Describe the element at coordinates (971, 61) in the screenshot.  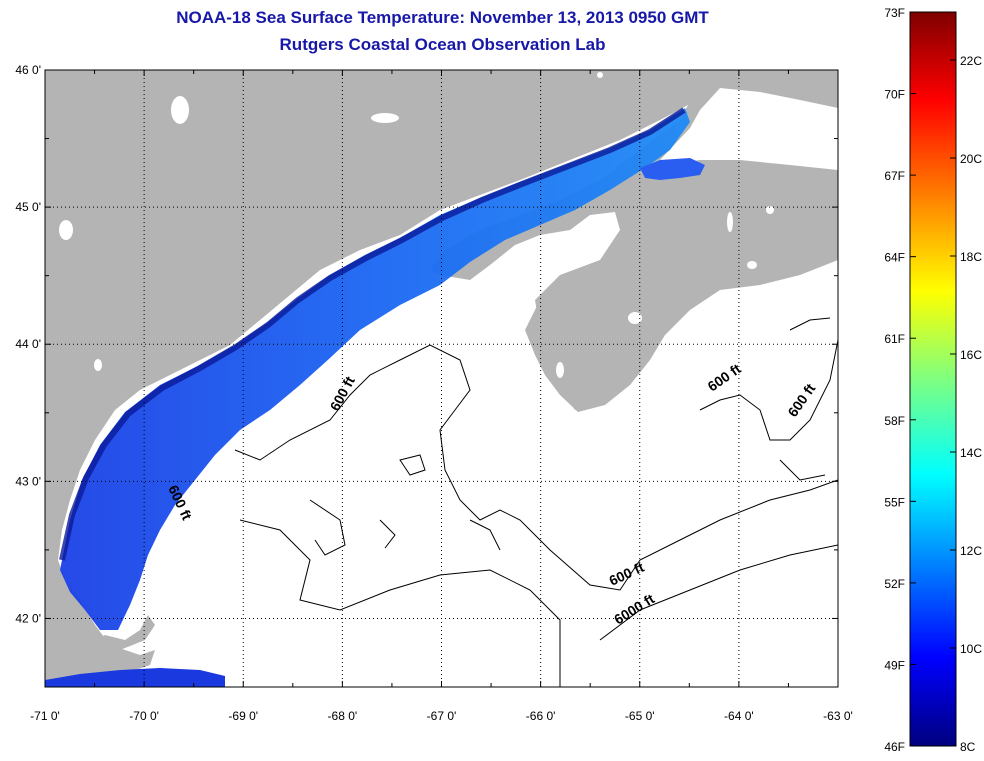
I see `colorbar-c-label: 22C` at that location.